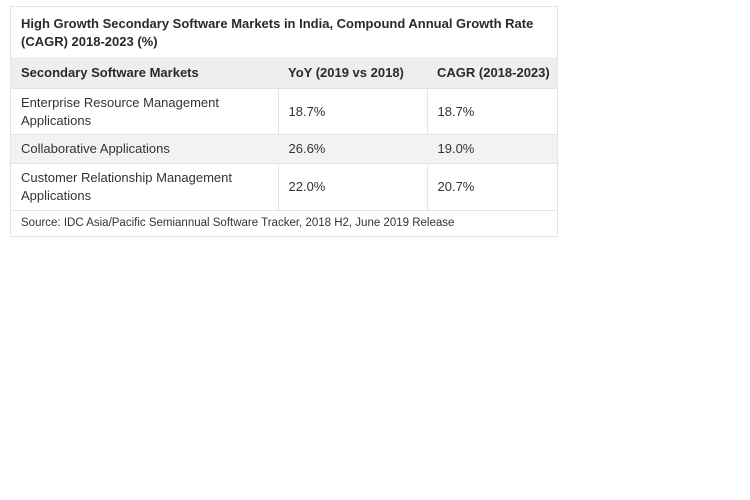 Image resolution: width=750 pixels, height=500 pixels. Describe the element at coordinates (491, 111) in the screenshot. I see `cell-cagr: 18.7%` at that location.